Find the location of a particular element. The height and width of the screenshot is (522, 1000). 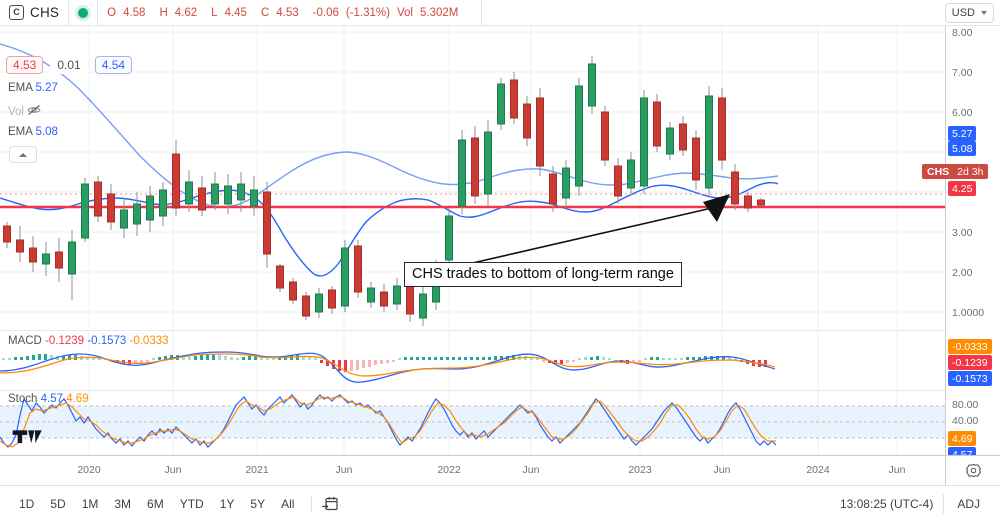

macd-pane: MACD -0.1239 -0.1573 -0.0333 is located at coordinates (472, 359).